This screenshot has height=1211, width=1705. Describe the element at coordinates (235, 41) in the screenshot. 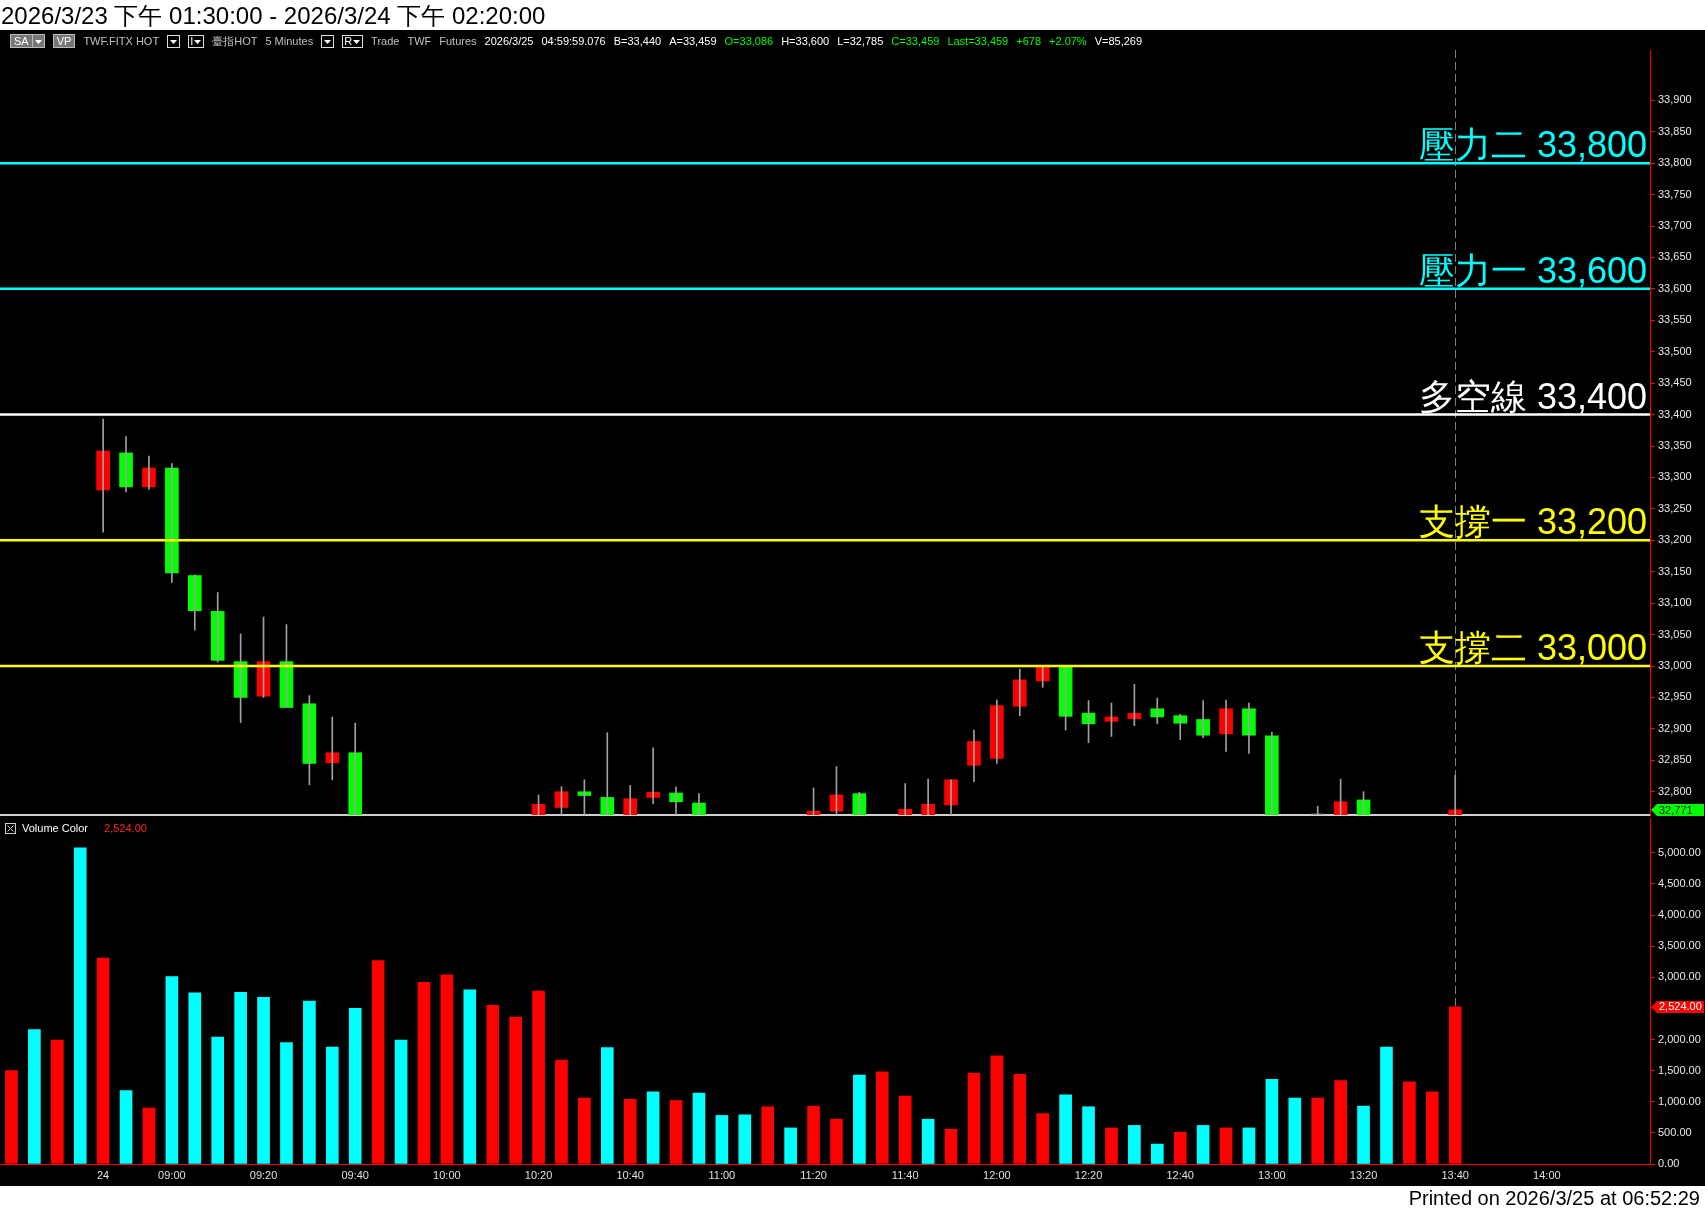

I see `text: 臺指HOT` at that location.